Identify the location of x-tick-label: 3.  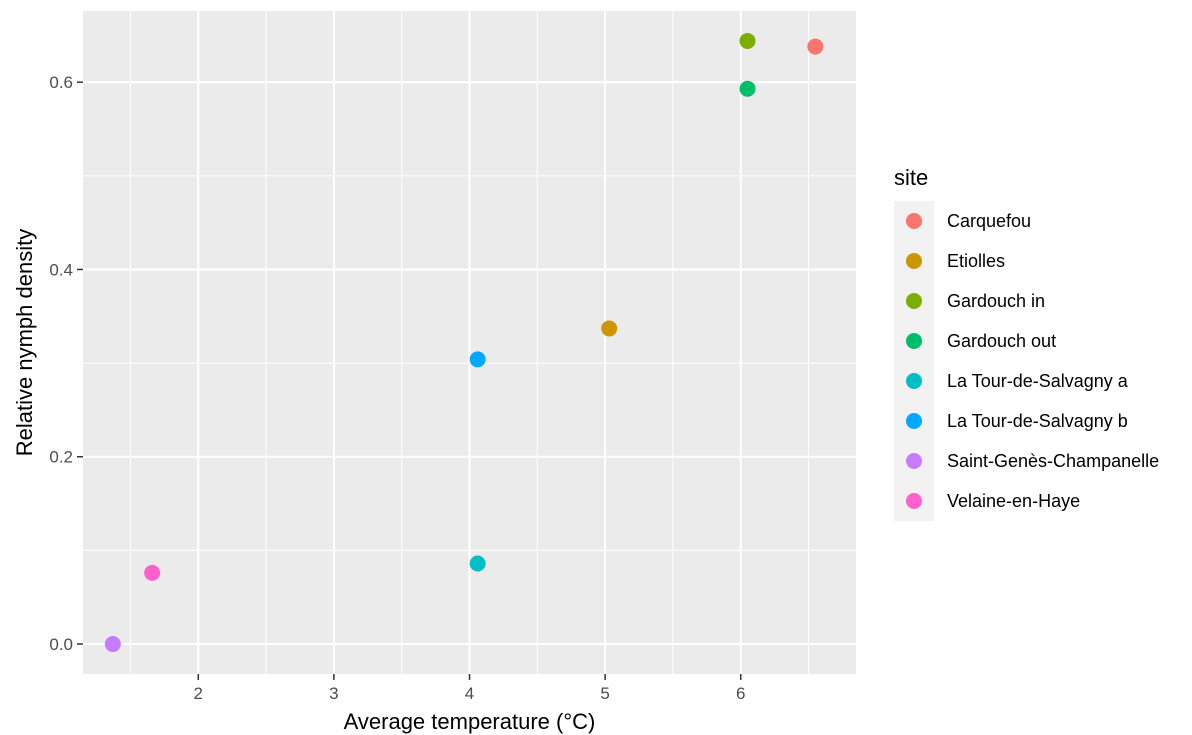
(333, 693).